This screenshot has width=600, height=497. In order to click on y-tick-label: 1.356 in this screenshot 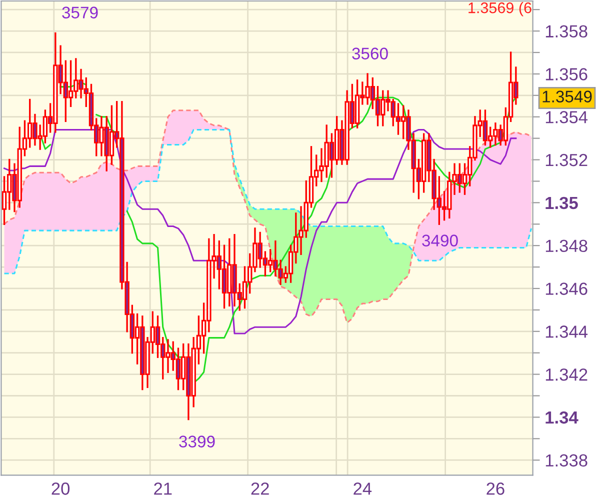, I will do `click(567, 74)`.